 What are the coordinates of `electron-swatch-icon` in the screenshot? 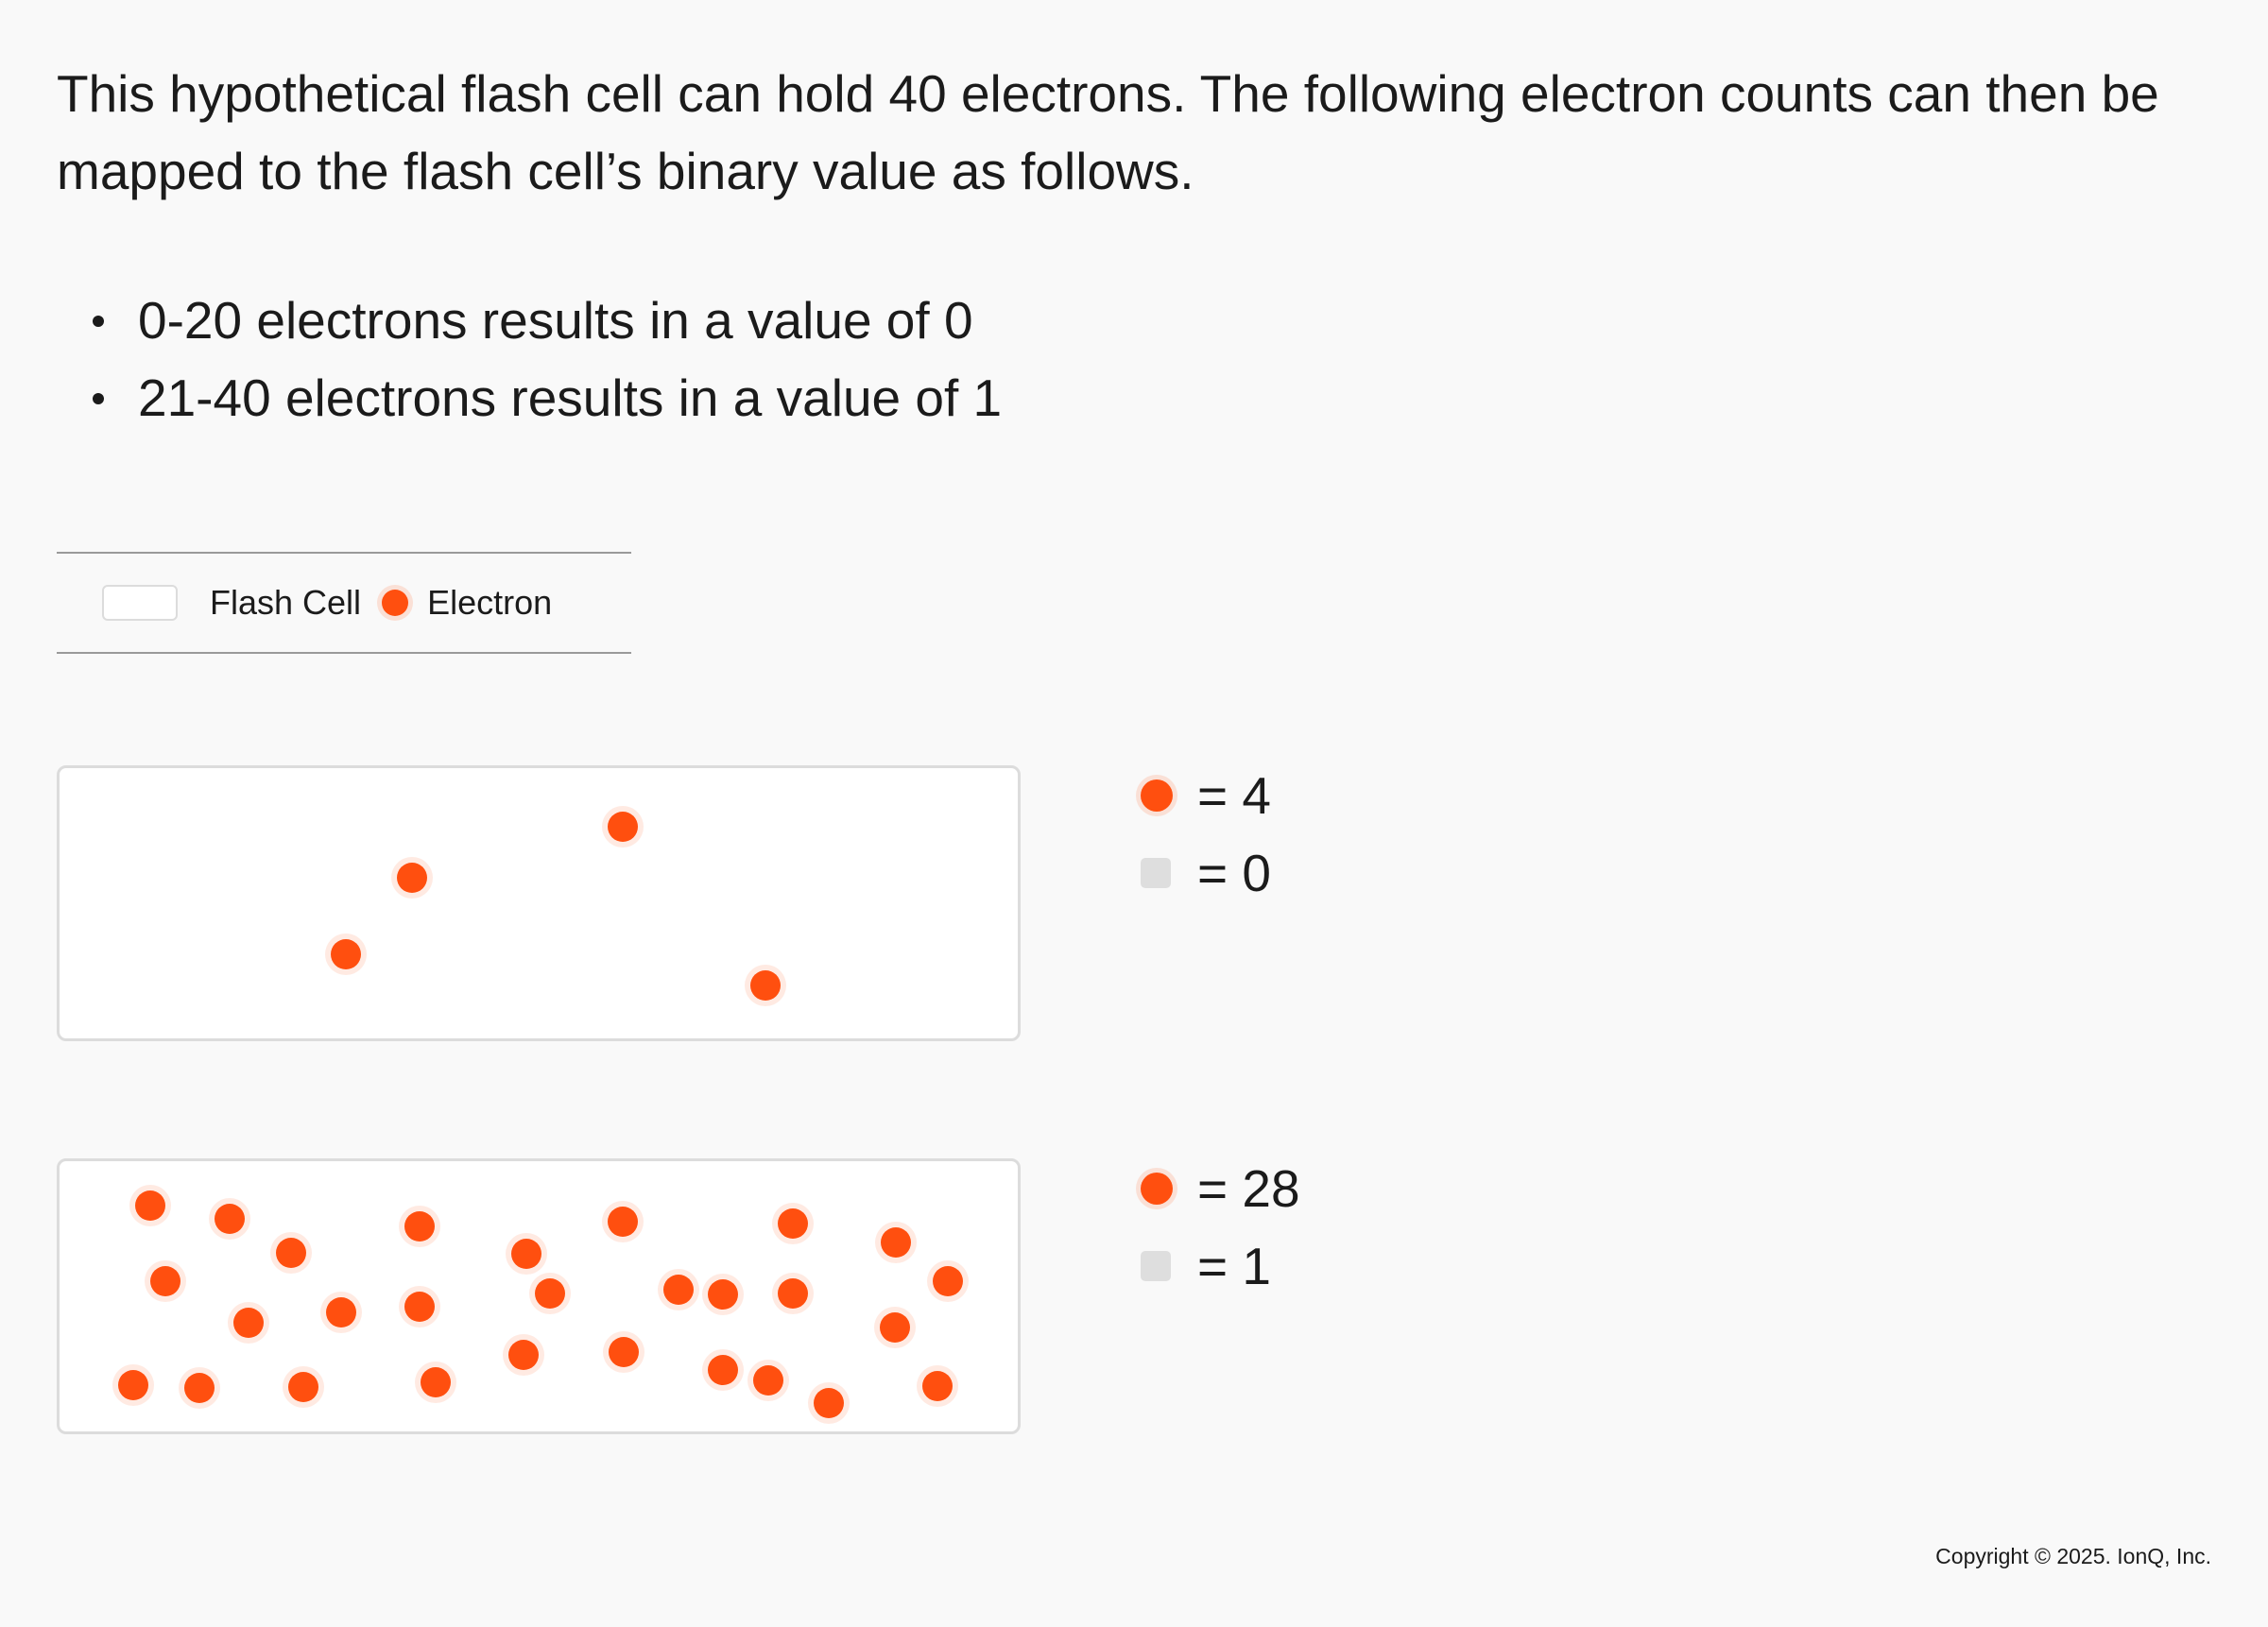 It's located at (395, 603).